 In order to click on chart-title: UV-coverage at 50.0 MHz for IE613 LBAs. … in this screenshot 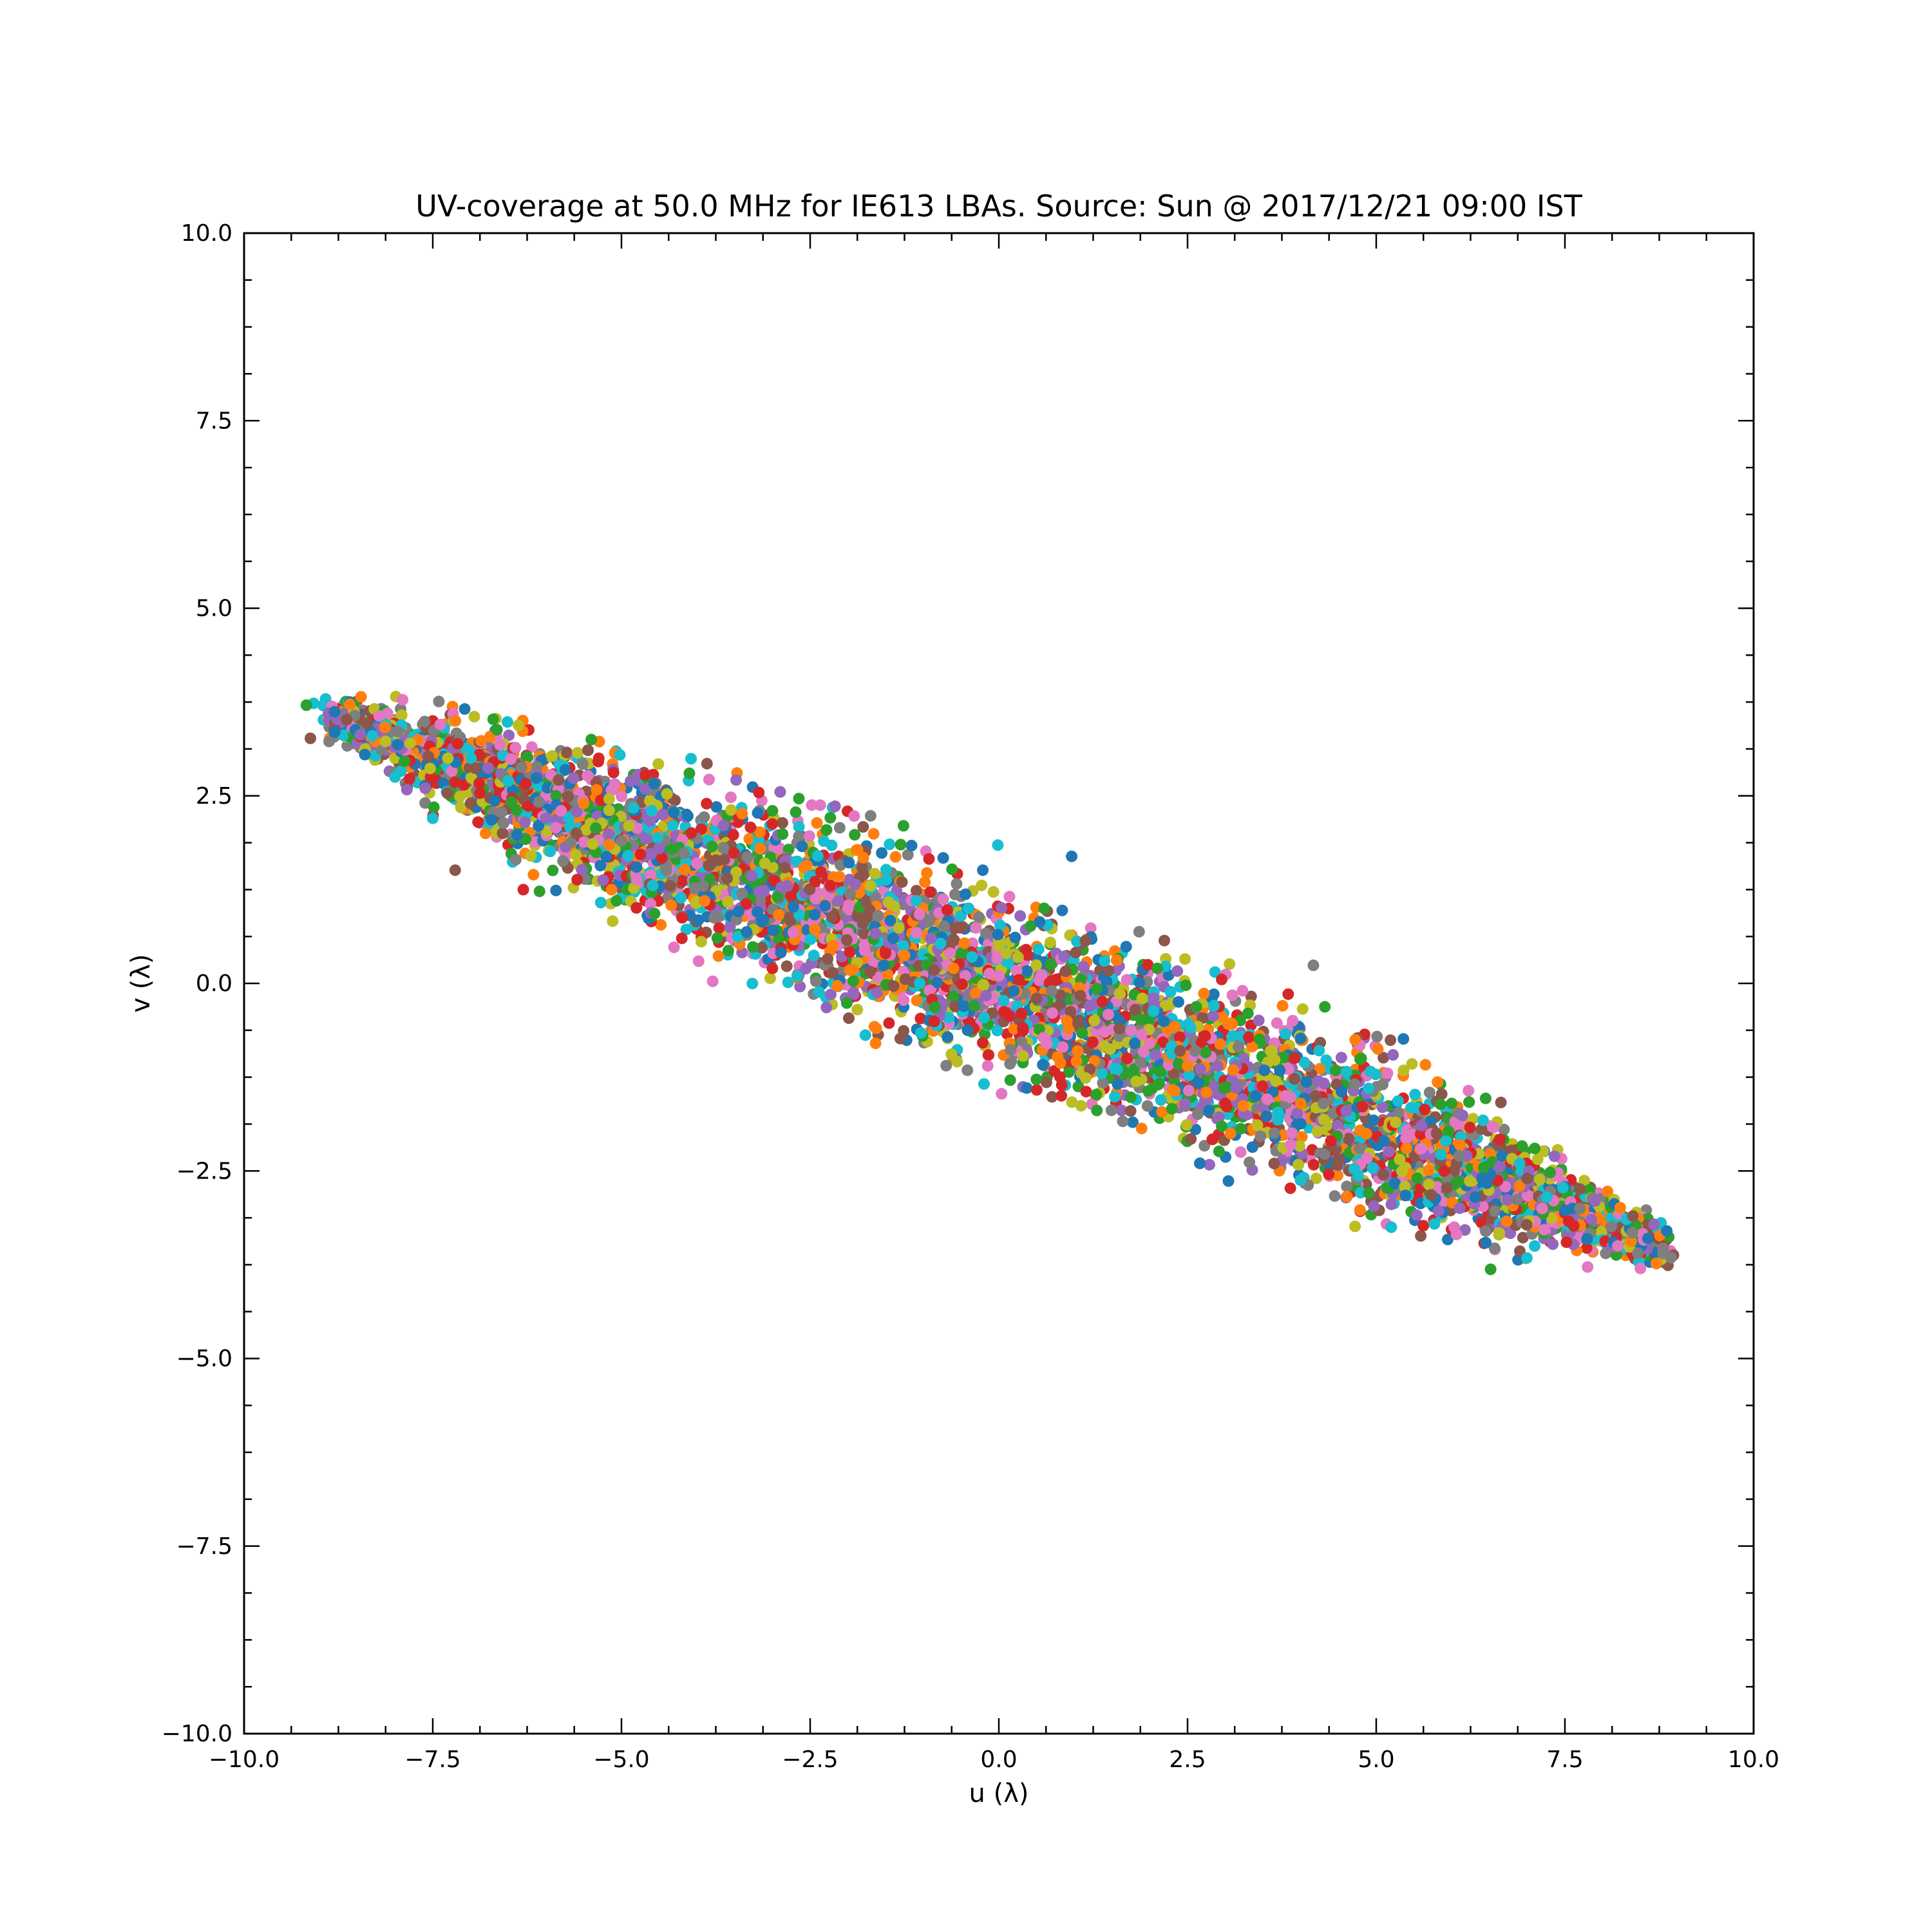, I will do `click(999, 206)`.